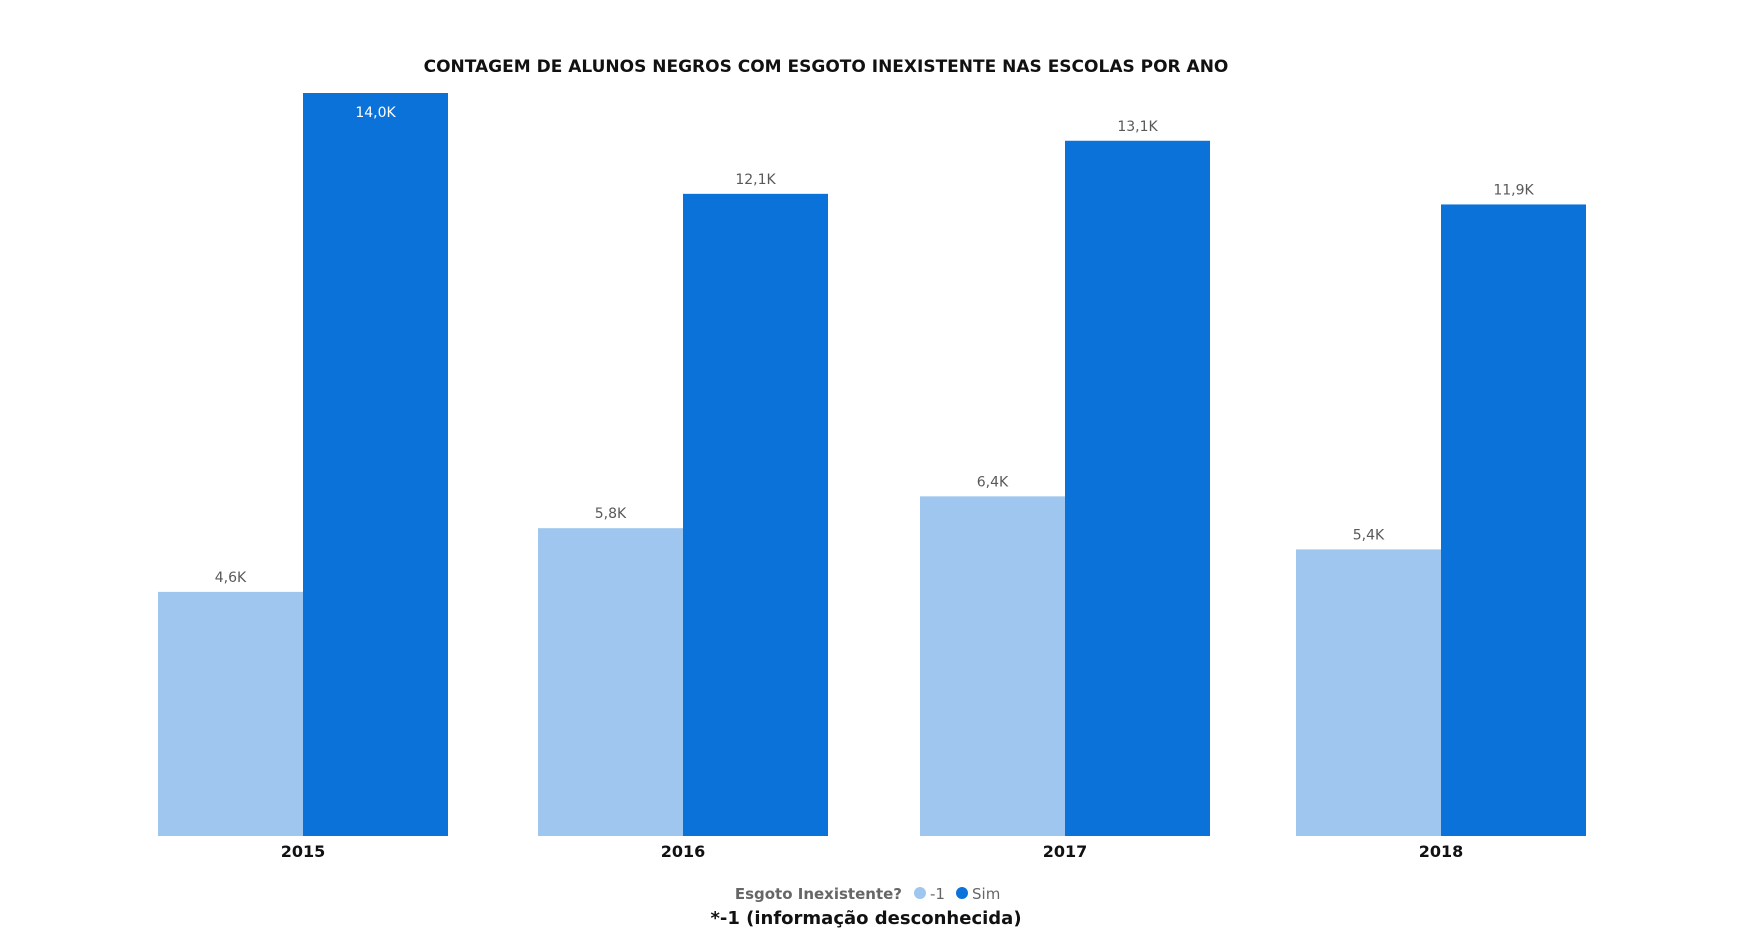  Describe the element at coordinates (920, 893) in the screenshot. I see `legend-swatch-unknown` at that location.